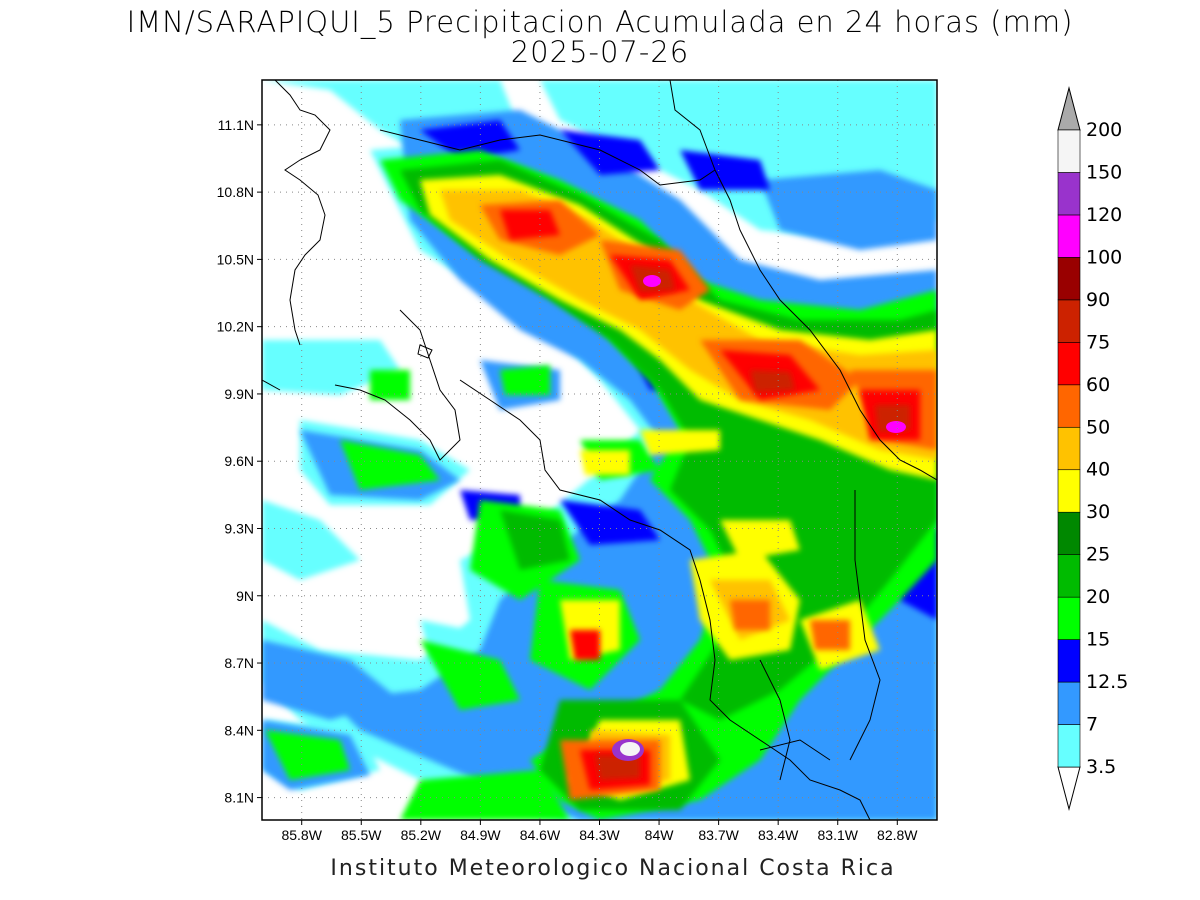 Image resolution: width=1200 pixels, height=900 pixels. I want to click on colorbar-level-label: 25, so click(1098, 555).